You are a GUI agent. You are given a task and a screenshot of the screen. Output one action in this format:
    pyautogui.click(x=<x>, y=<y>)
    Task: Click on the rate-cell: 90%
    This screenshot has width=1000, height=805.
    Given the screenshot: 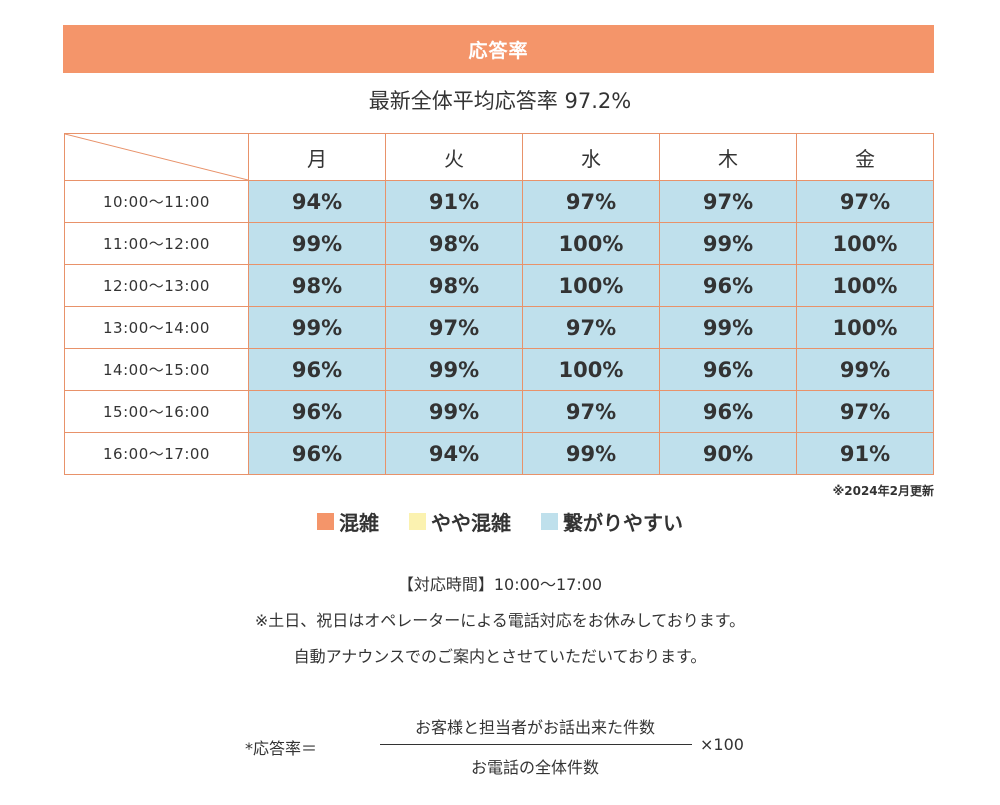 What is the action you would take?
    pyautogui.click(x=728, y=453)
    